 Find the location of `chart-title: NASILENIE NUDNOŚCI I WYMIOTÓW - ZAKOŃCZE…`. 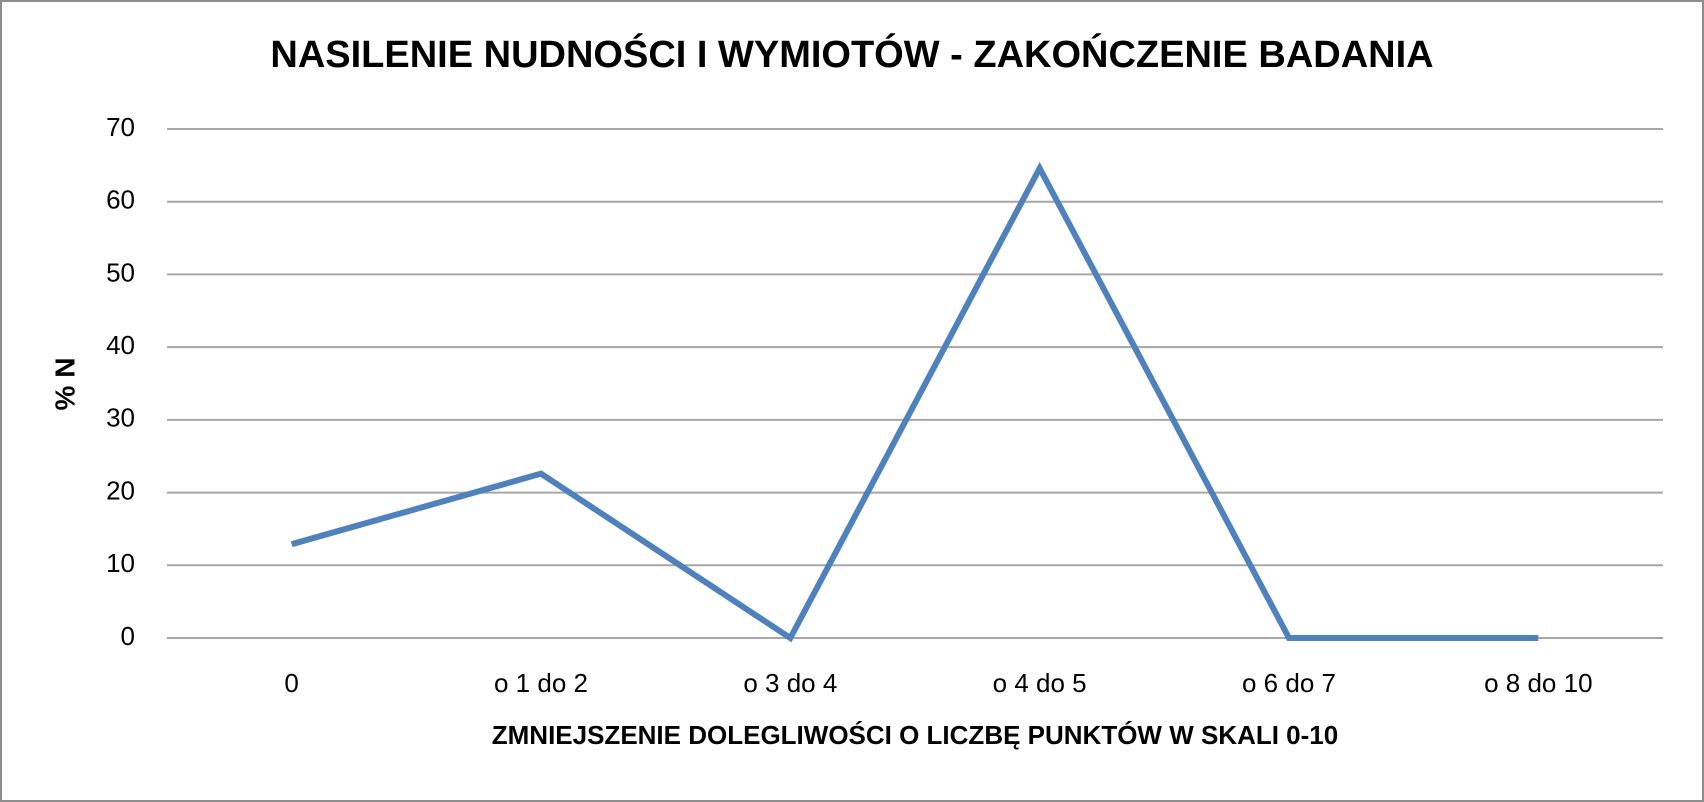

chart-title: NASILENIE NUDNOŚCI I WYMIOTÓW - ZAKOŃCZE… is located at coordinates (851, 54).